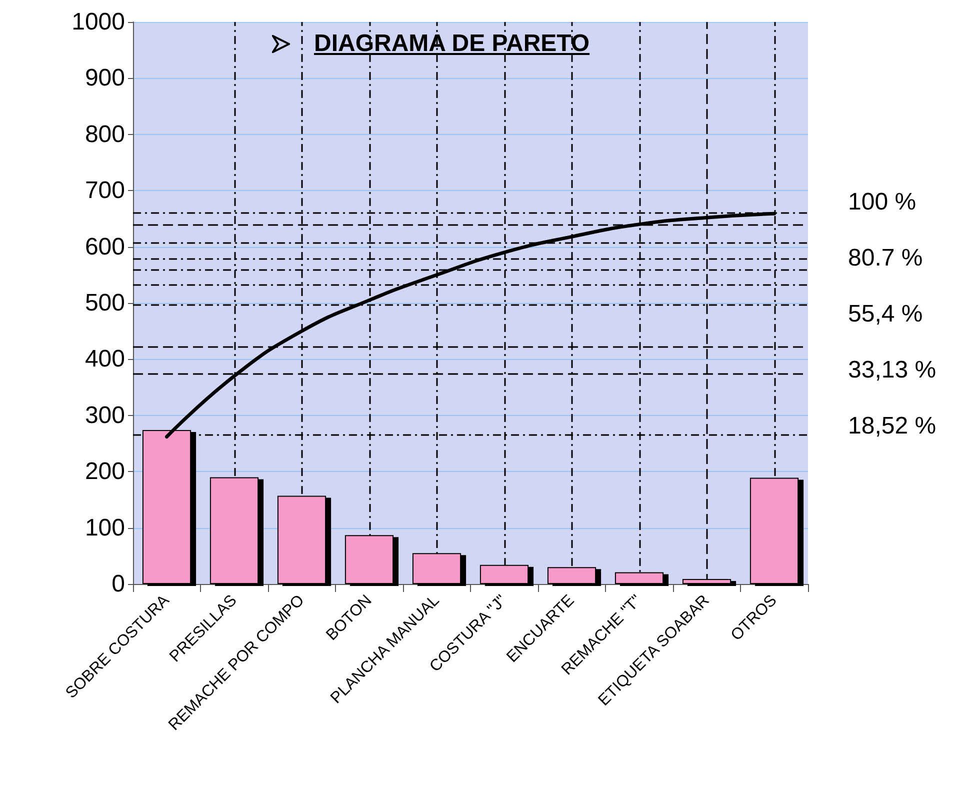  Describe the element at coordinates (892, 426) in the screenshot. I see `text: 18,52 %` at that location.